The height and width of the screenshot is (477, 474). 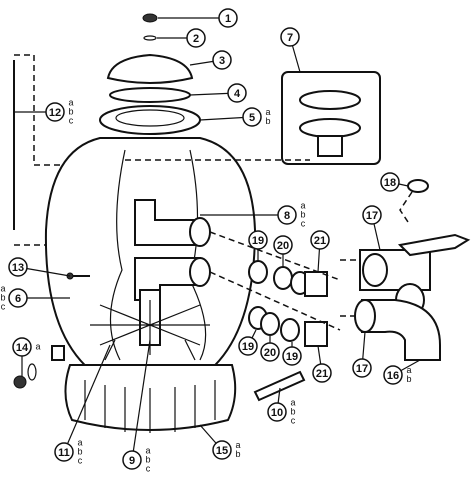 I want to click on callout-number: 18, so click(x=390, y=183).